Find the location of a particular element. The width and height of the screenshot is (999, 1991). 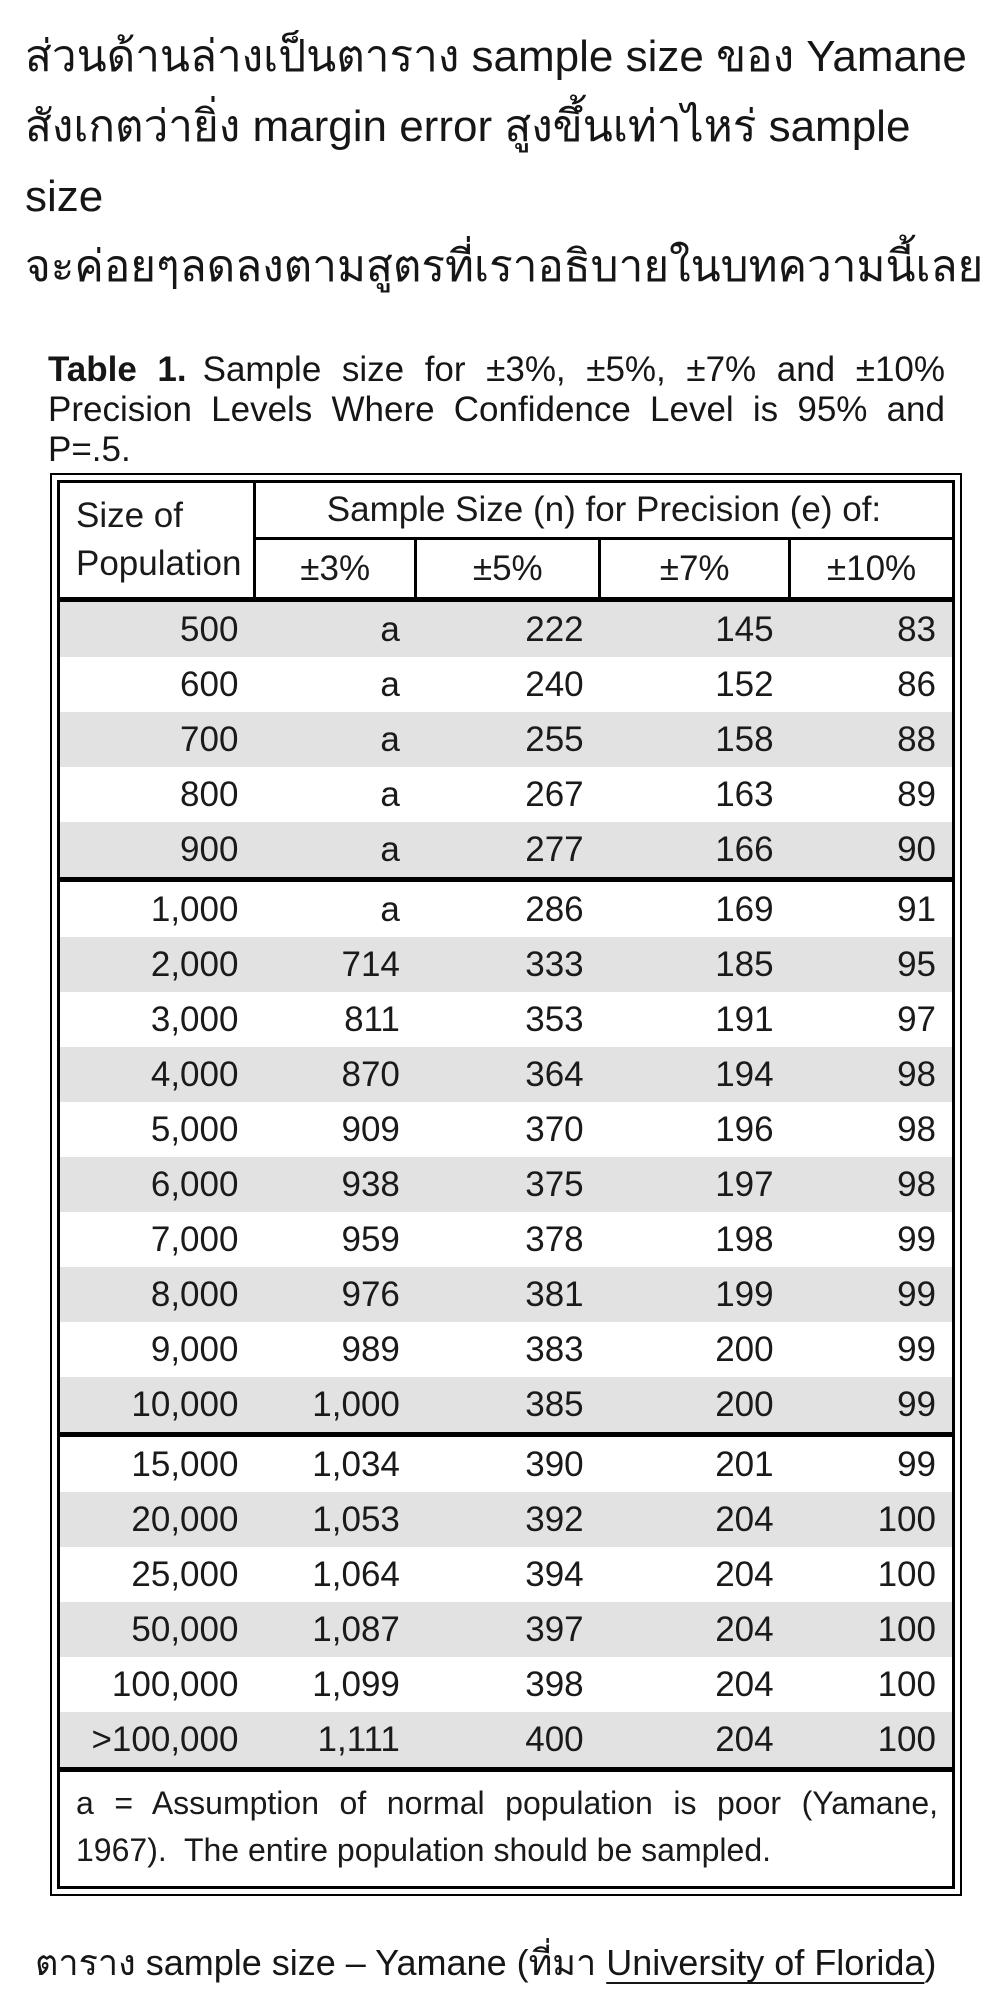

table-row: 4,000 870 364 194 98 is located at coordinates (506, 1074).